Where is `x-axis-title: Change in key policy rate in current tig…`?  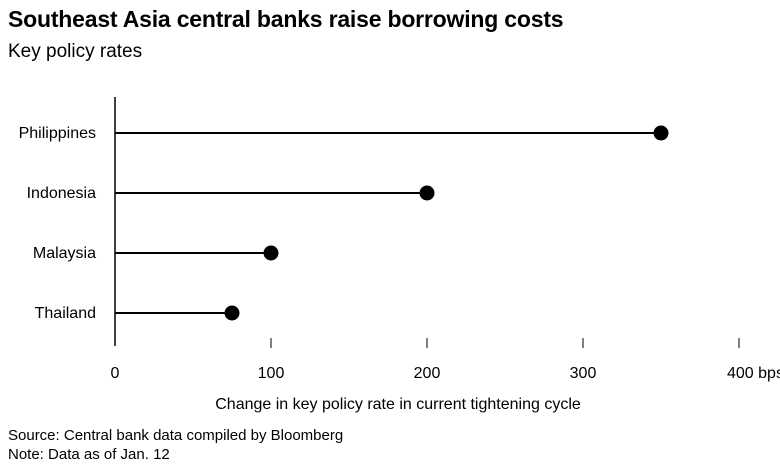
x-axis-title: Change in key policy rate in current tig… is located at coordinates (398, 404).